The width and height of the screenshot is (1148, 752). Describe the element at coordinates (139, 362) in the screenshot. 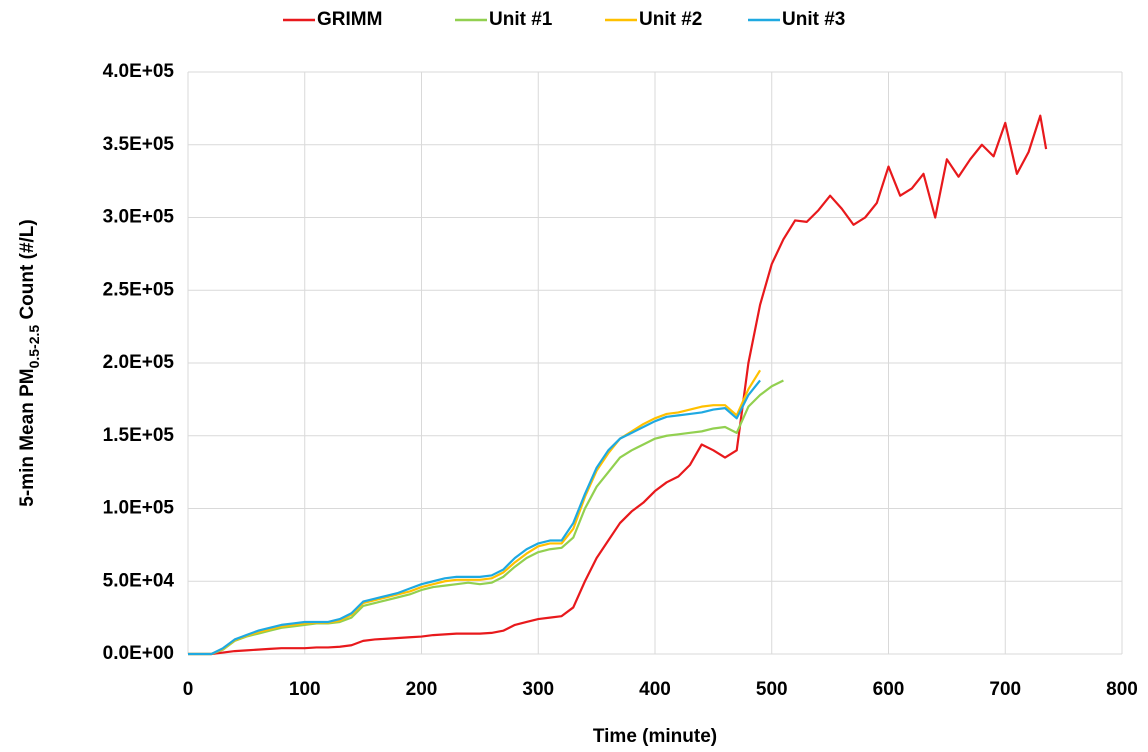

I see `y-tick-label: 2.0E+05` at that location.